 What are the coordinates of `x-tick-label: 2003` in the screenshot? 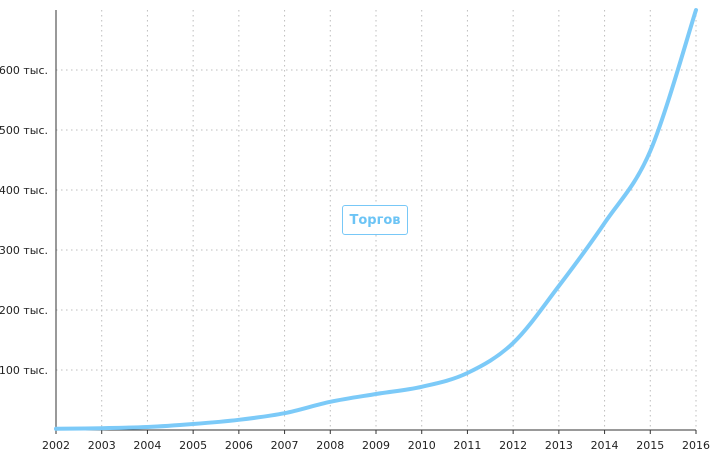 It's located at (102, 445).